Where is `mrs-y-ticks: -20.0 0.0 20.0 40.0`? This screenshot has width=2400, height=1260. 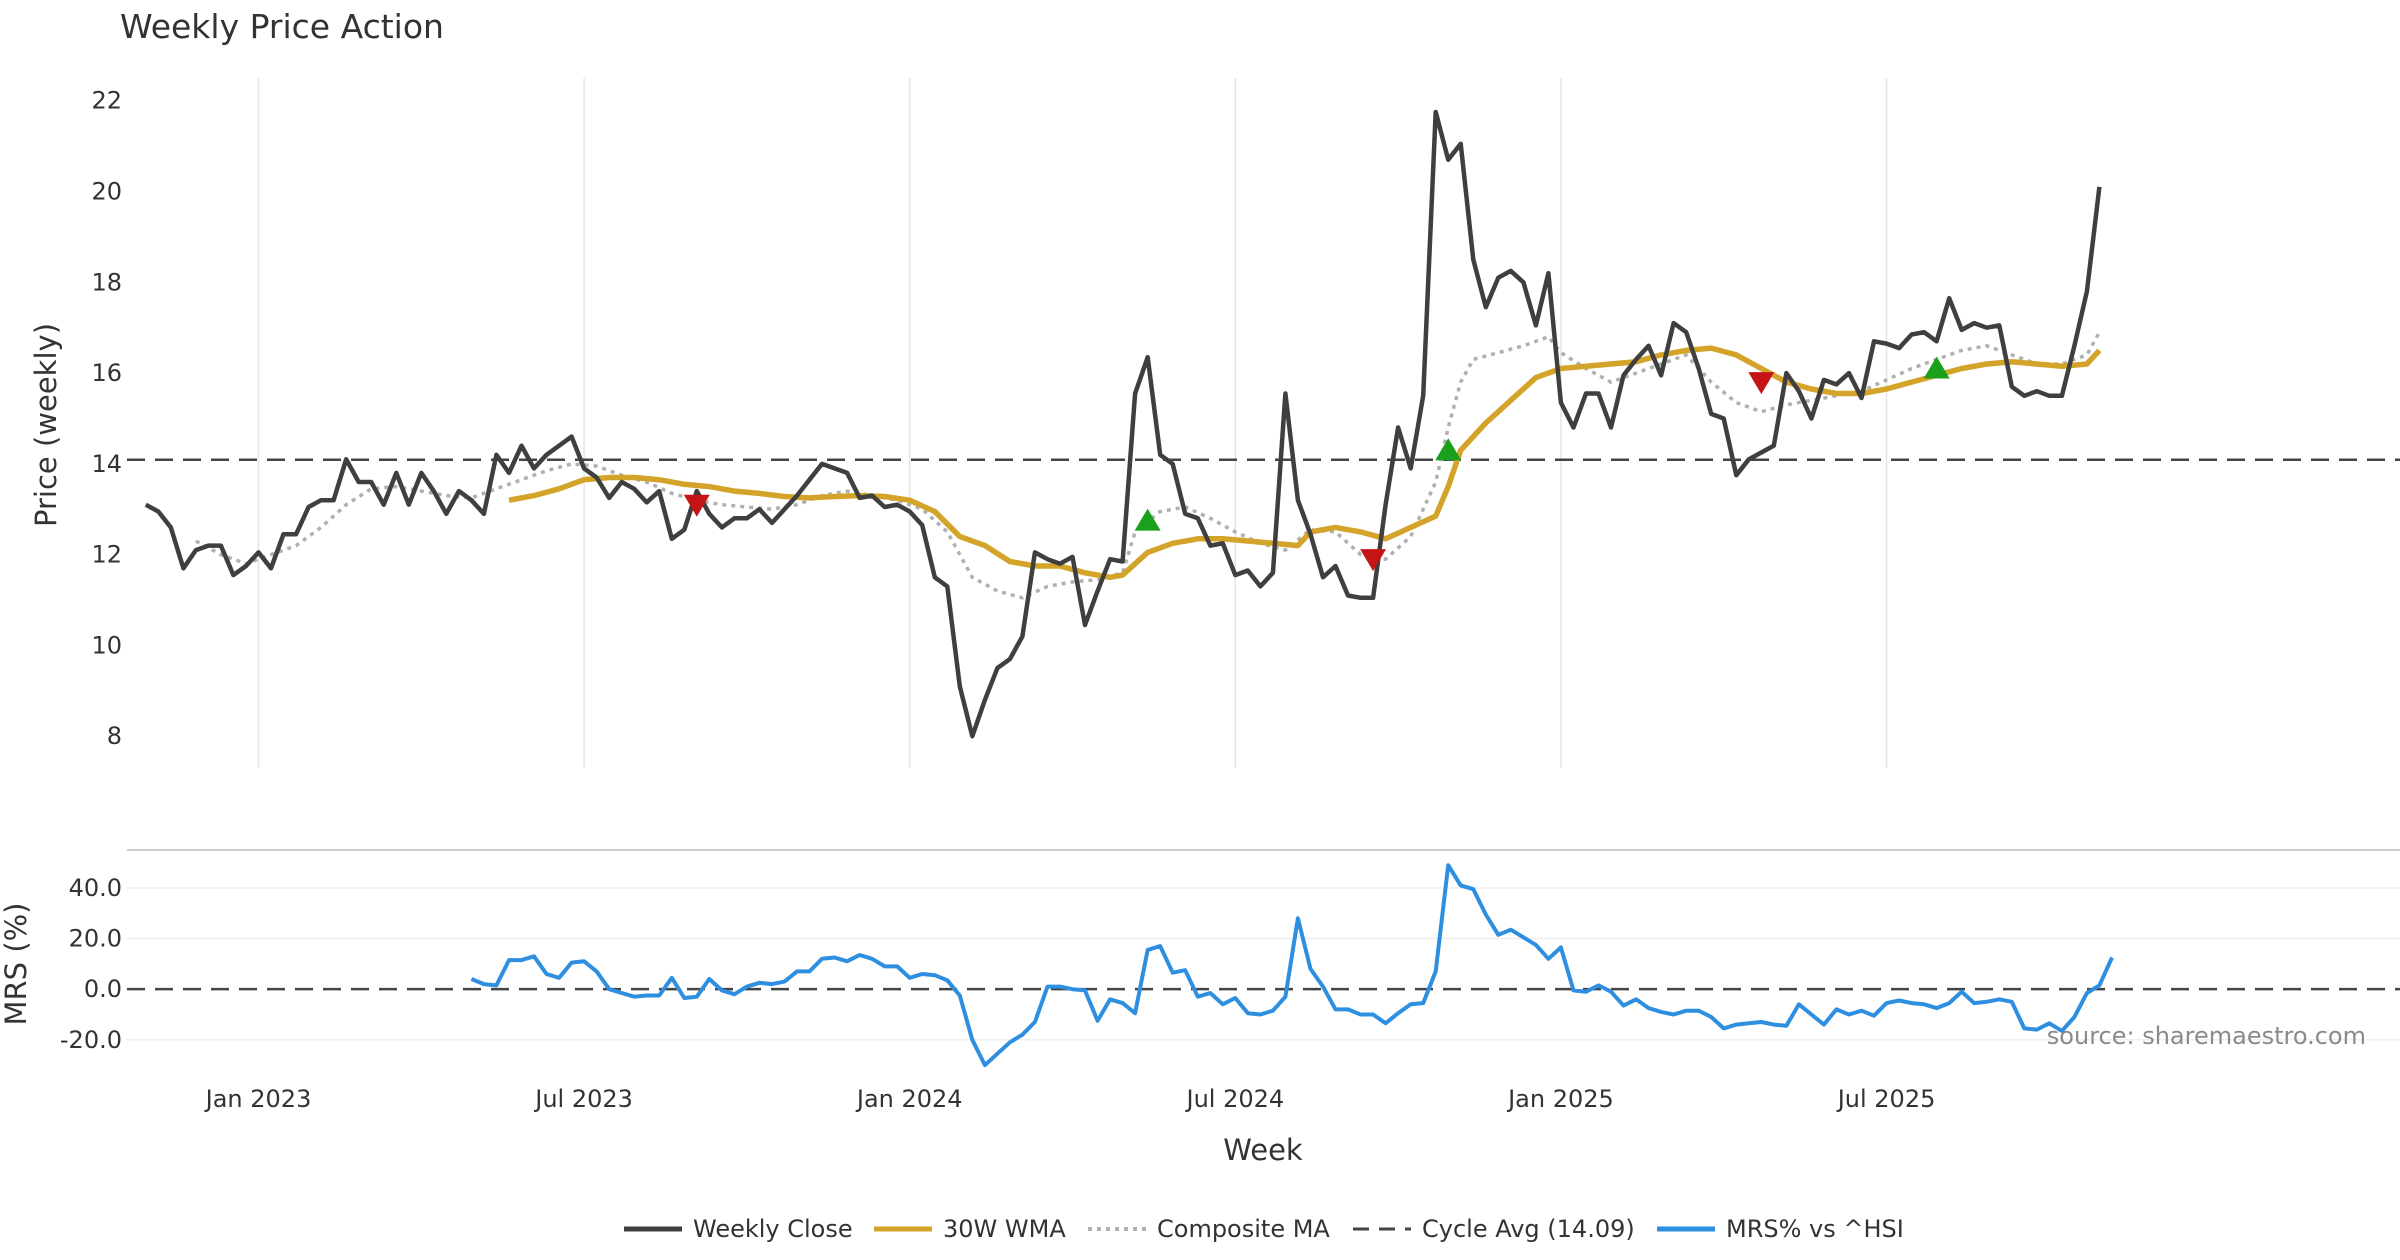 mrs-y-ticks: -20.0 0.0 20.0 40.0 is located at coordinates (91, 964).